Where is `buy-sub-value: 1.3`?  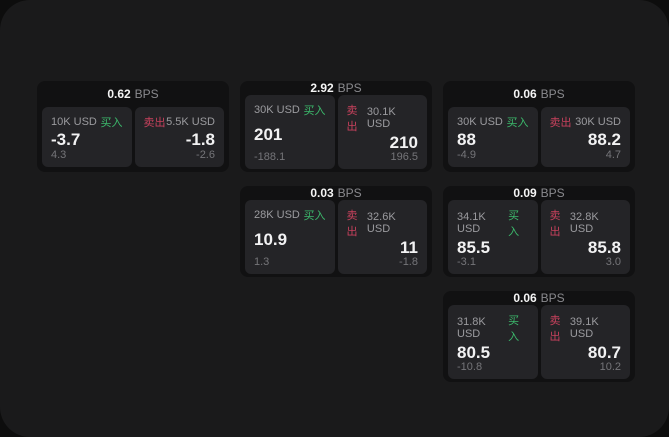 buy-sub-value: 1.3 is located at coordinates (262, 262).